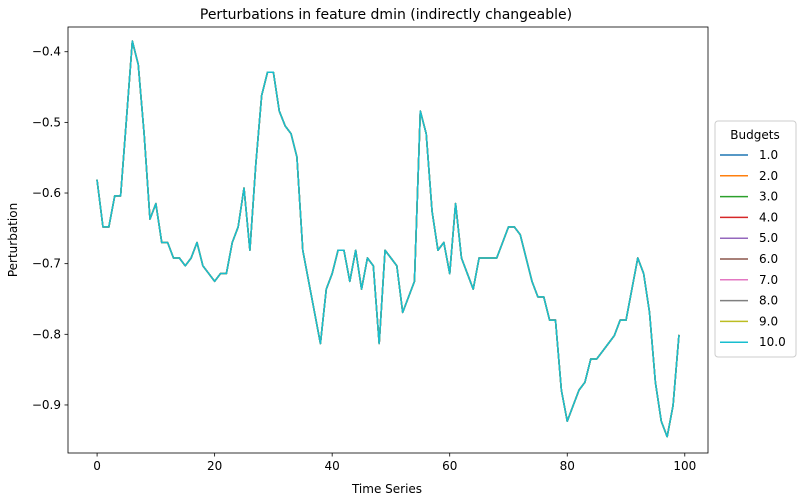 The height and width of the screenshot is (500, 800). I want to click on legend-label: 10.0, so click(772, 342).